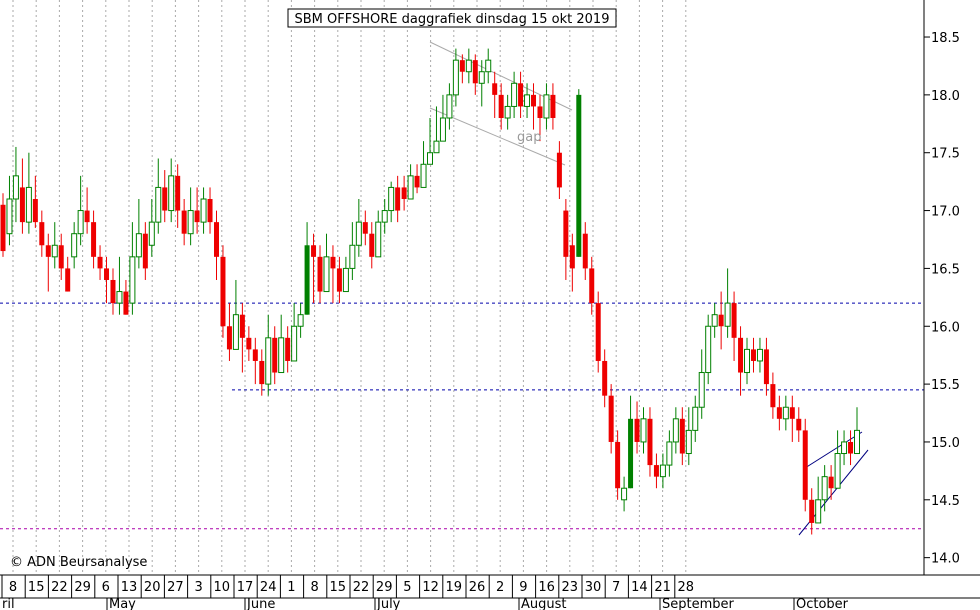  What do you see at coordinates (430, 587) in the screenshot?
I see `x-tick-label: 12` at bounding box center [430, 587].